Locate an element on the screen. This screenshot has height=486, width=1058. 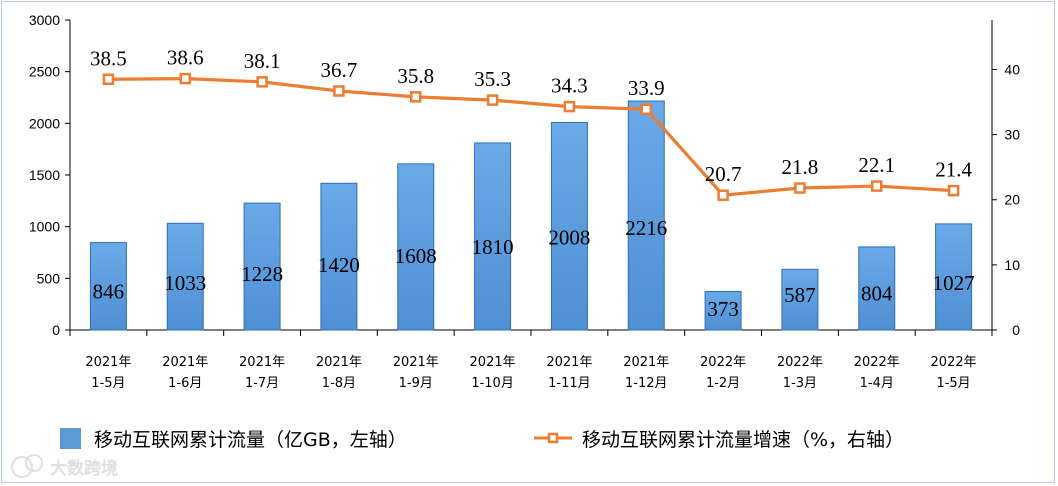
line-value-label: 21.8 is located at coordinates (800, 167).